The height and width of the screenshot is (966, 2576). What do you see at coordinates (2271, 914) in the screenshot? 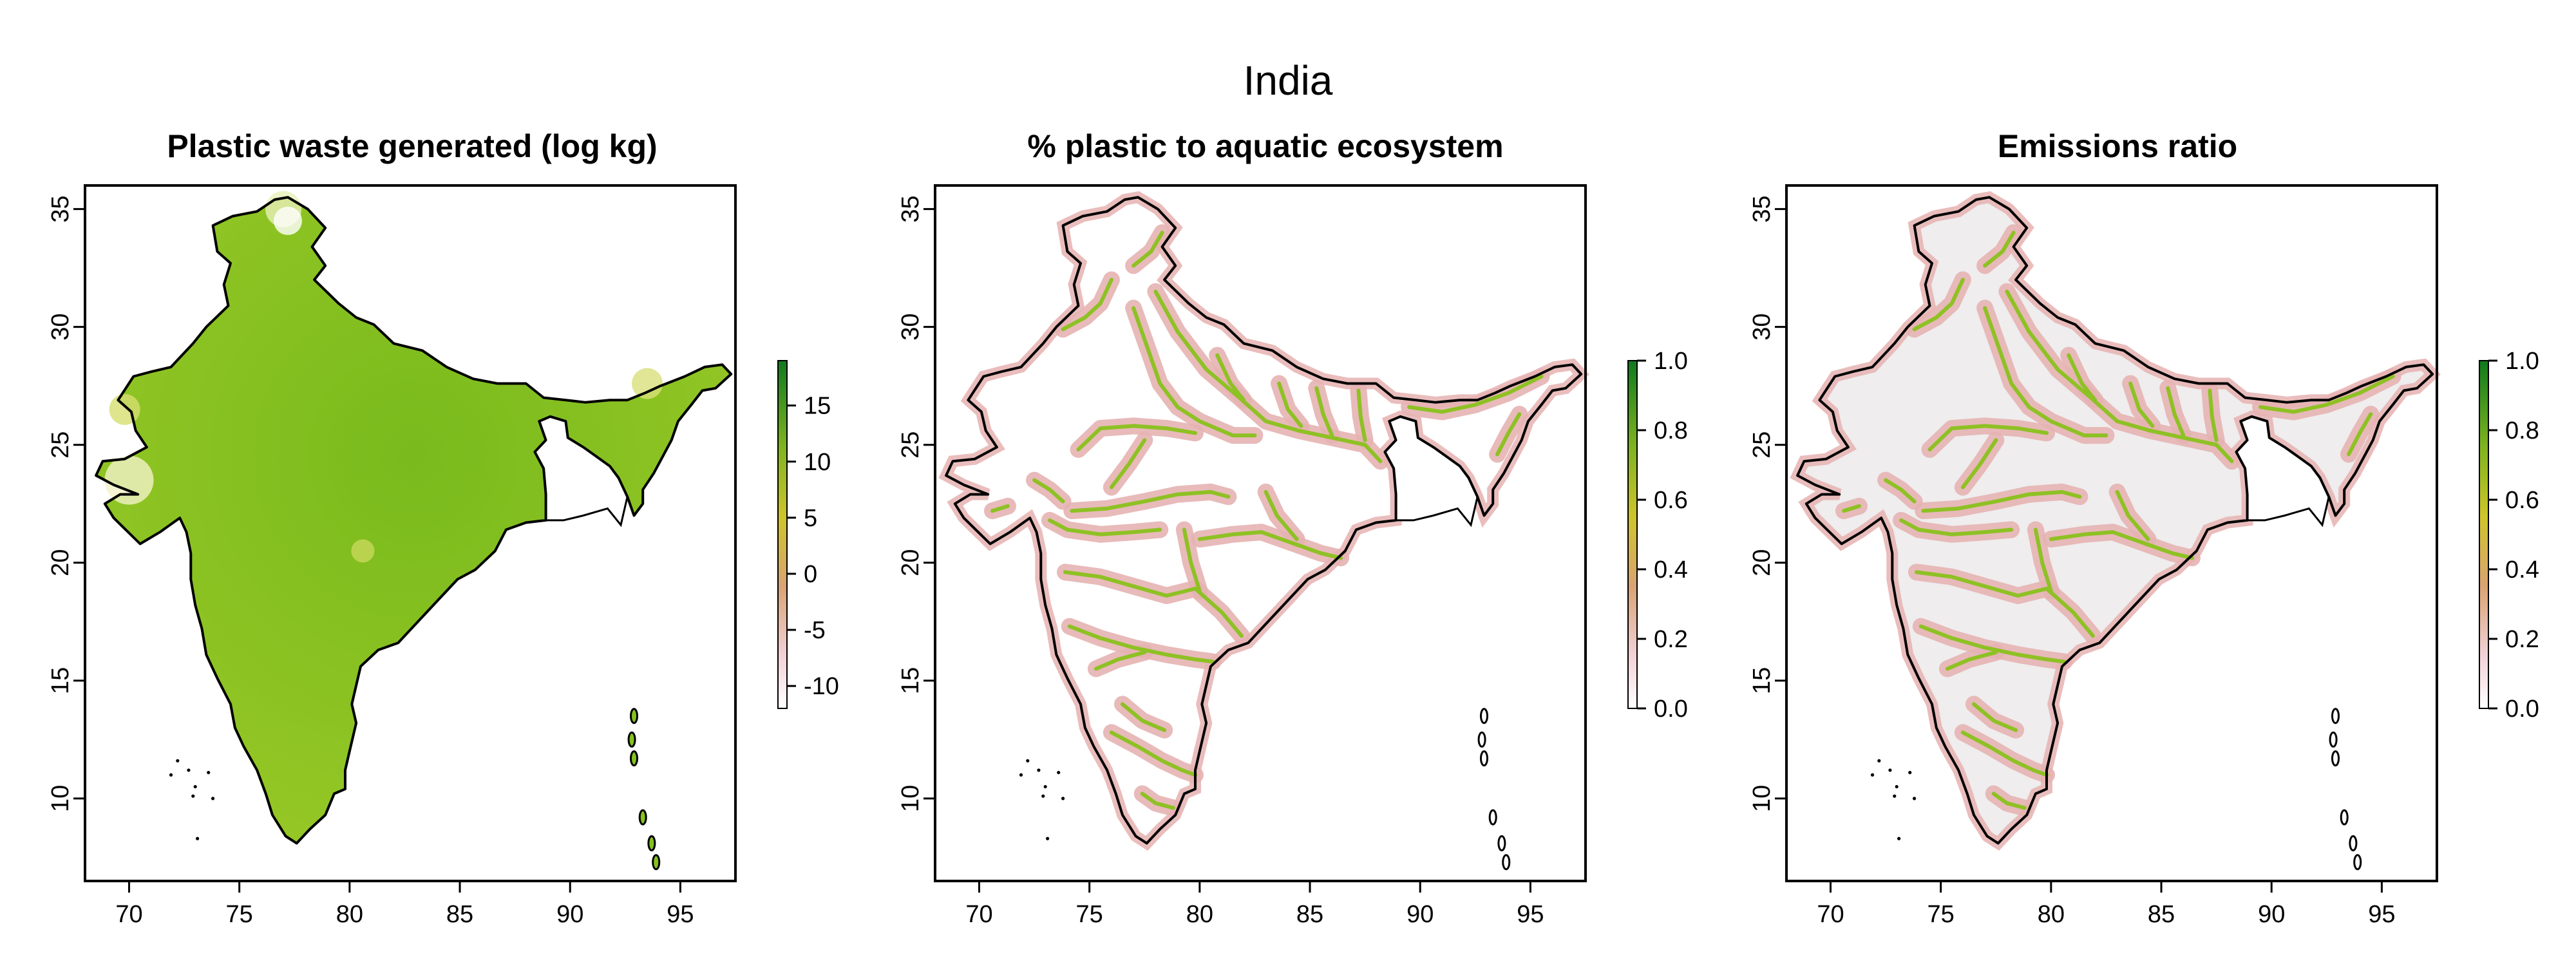
I see `x-tick-label: 90` at bounding box center [2271, 914].